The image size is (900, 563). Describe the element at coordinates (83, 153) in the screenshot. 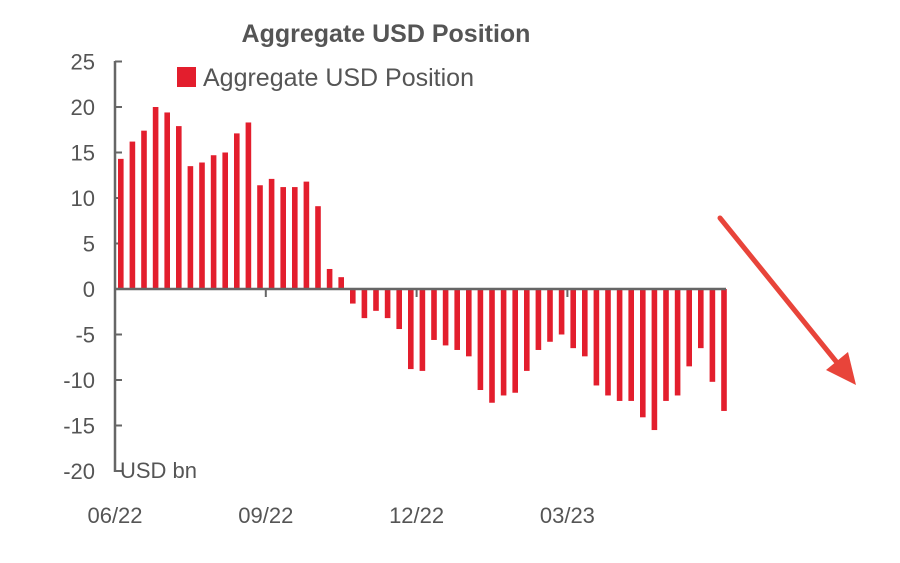

I see `y-tick-label: 15` at that location.